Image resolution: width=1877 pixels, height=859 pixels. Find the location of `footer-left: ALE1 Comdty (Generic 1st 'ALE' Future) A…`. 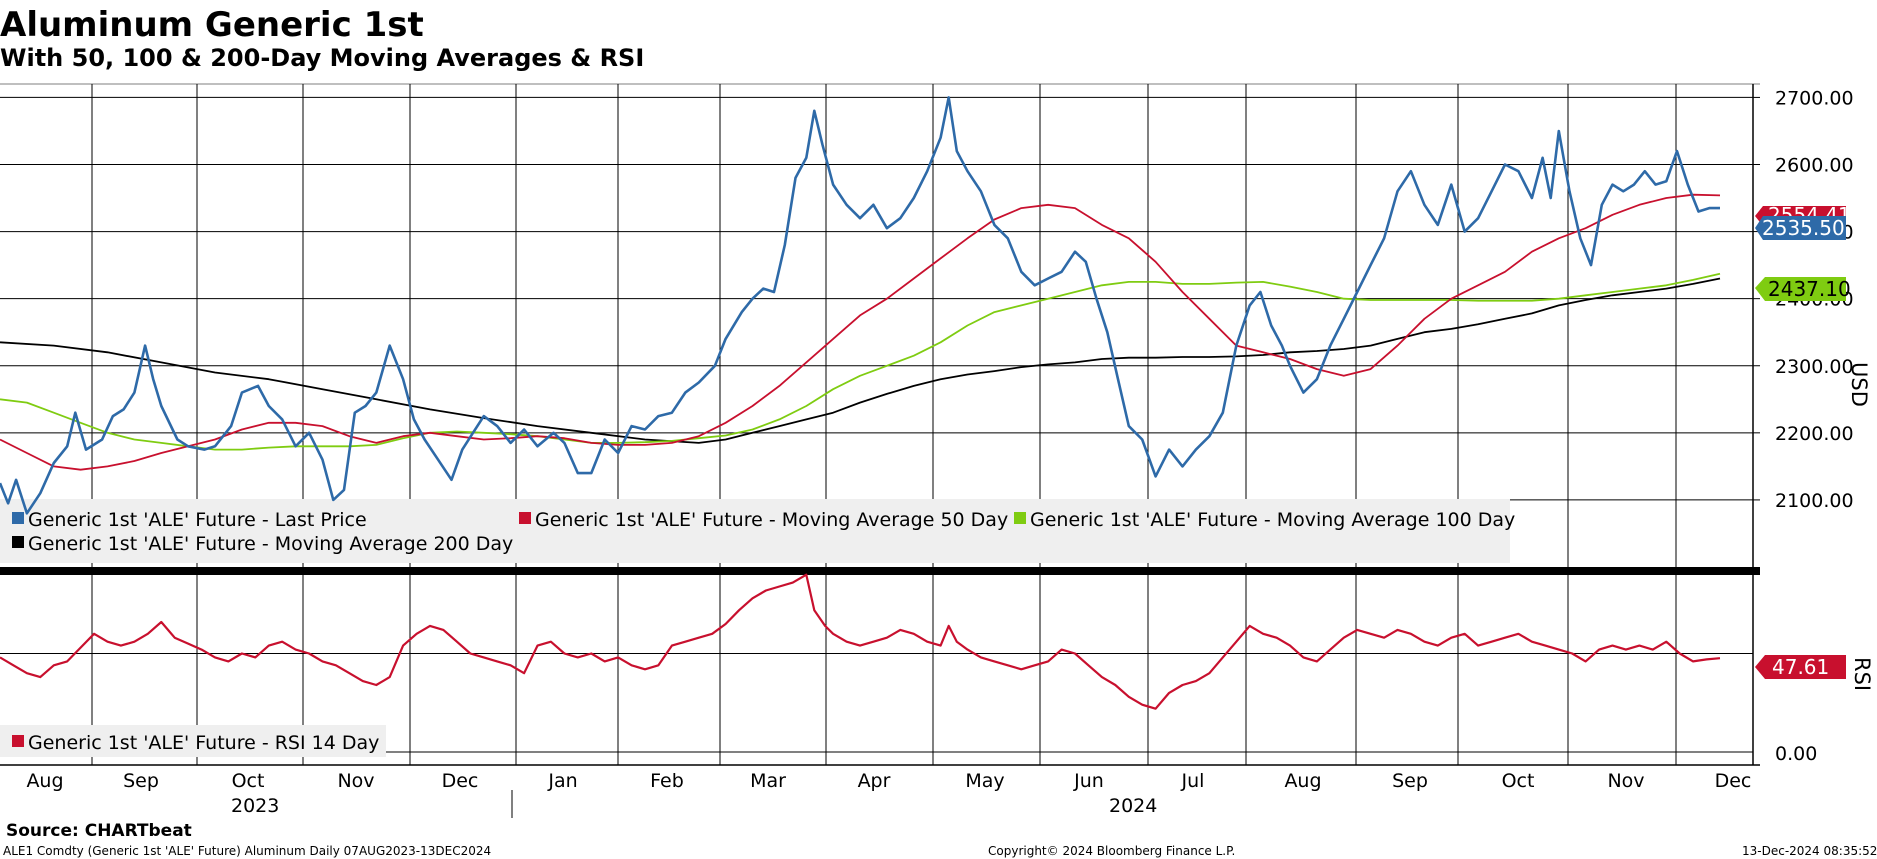

footer-left: ALE1 Comdty (Generic 1st 'ALE' Future) A… is located at coordinates (247, 851).